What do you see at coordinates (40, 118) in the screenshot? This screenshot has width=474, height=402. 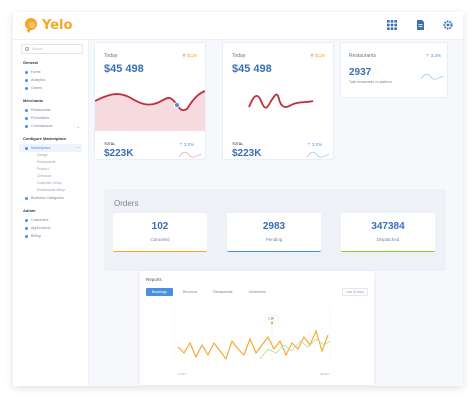 I see `sidebar-item-label: Promotions` at bounding box center [40, 118].